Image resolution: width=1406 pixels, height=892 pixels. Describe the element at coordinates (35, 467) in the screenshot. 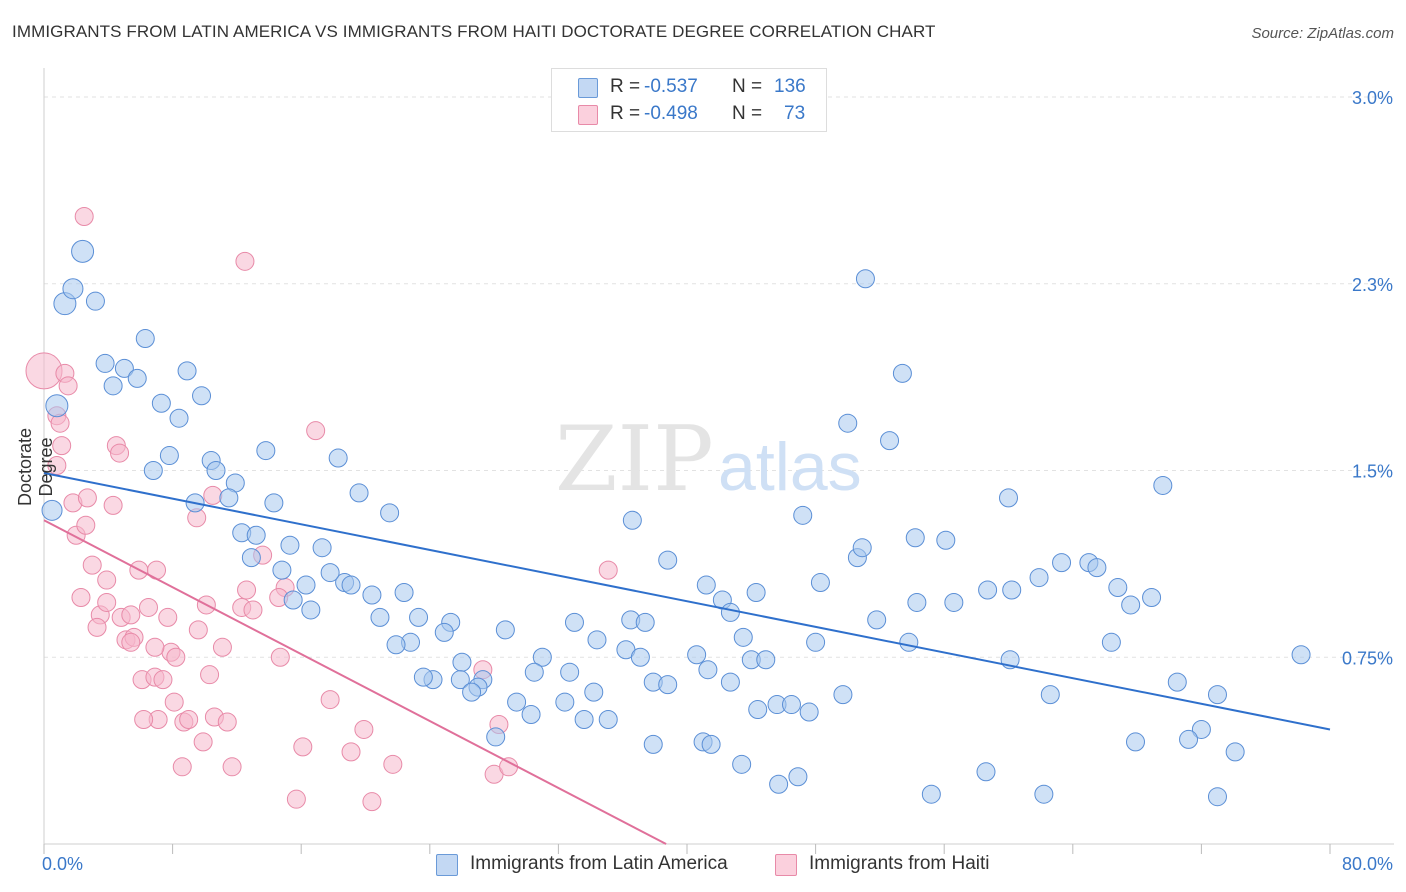

I see `y-axis-label: Doctorate Degree` at that location.